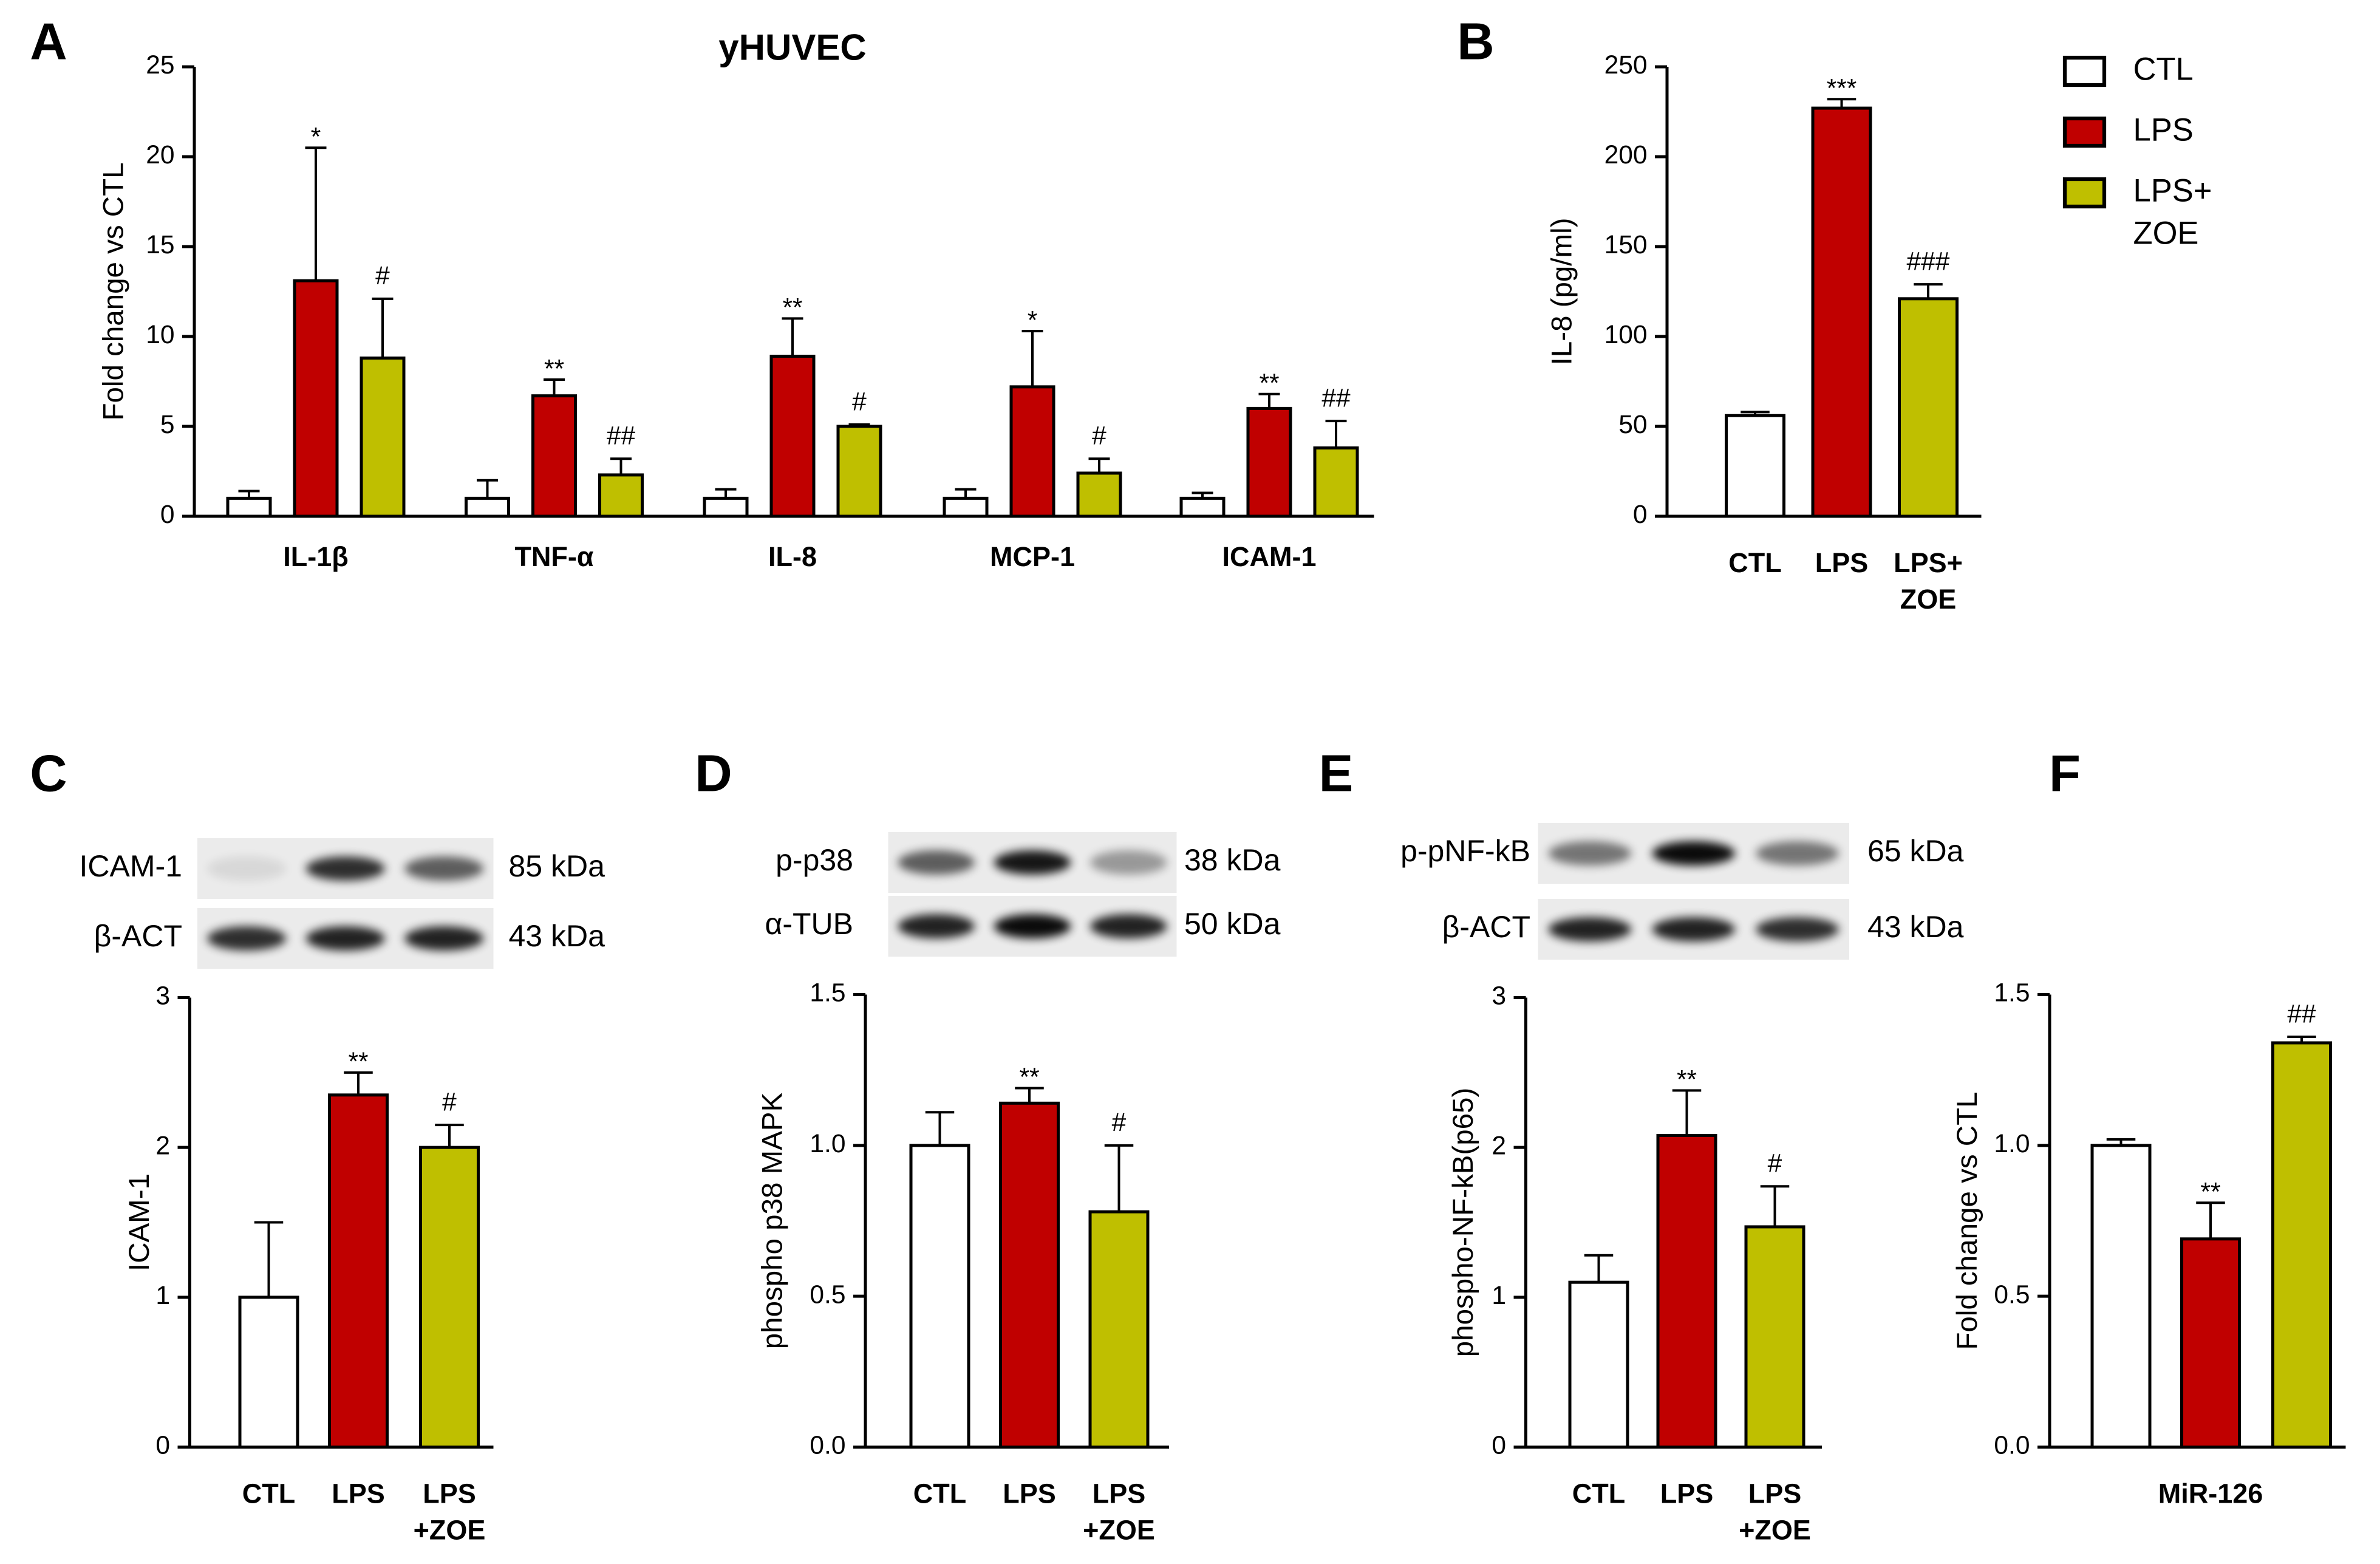  Describe the element at coordinates (1499, 996) in the screenshot. I see `y-tick-label: 3` at that location.